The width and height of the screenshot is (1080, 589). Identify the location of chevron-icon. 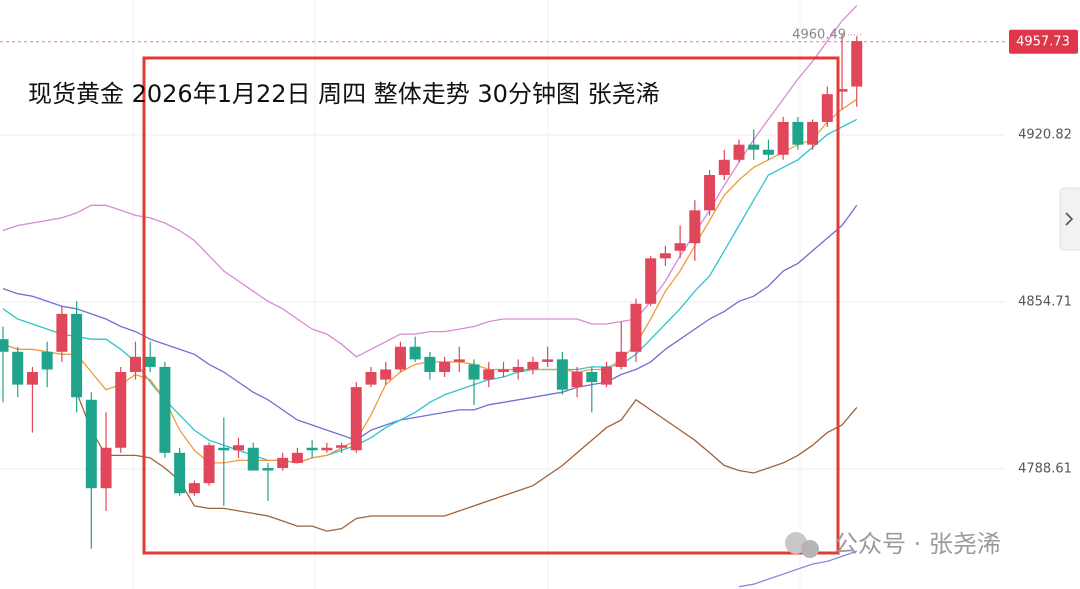
(1069, 219).